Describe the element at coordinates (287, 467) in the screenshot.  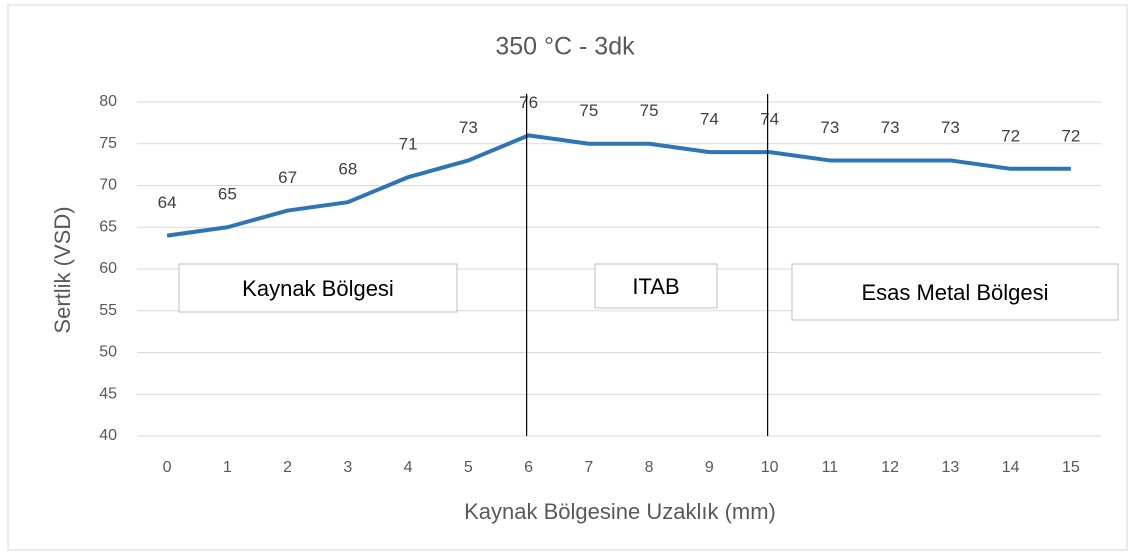
I see `x-tick-label: 2` at that location.